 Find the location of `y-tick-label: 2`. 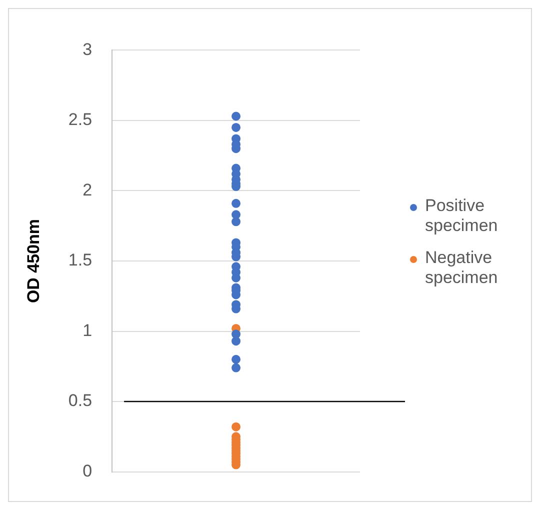

y-tick-label: 2 is located at coordinates (87, 190).